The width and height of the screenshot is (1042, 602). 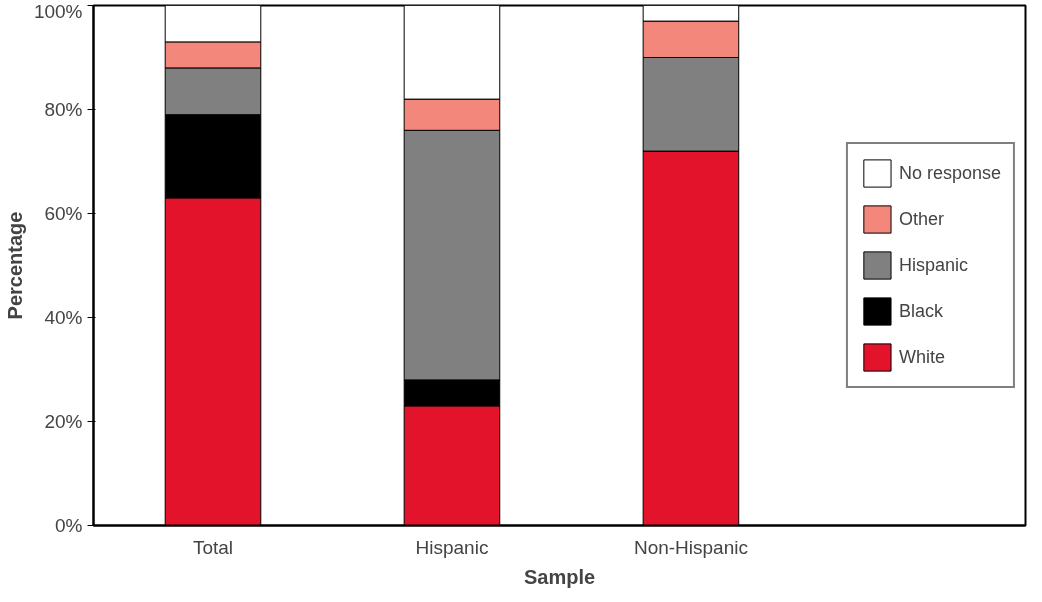 I want to click on legend-label: Other, so click(x=921, y=219).